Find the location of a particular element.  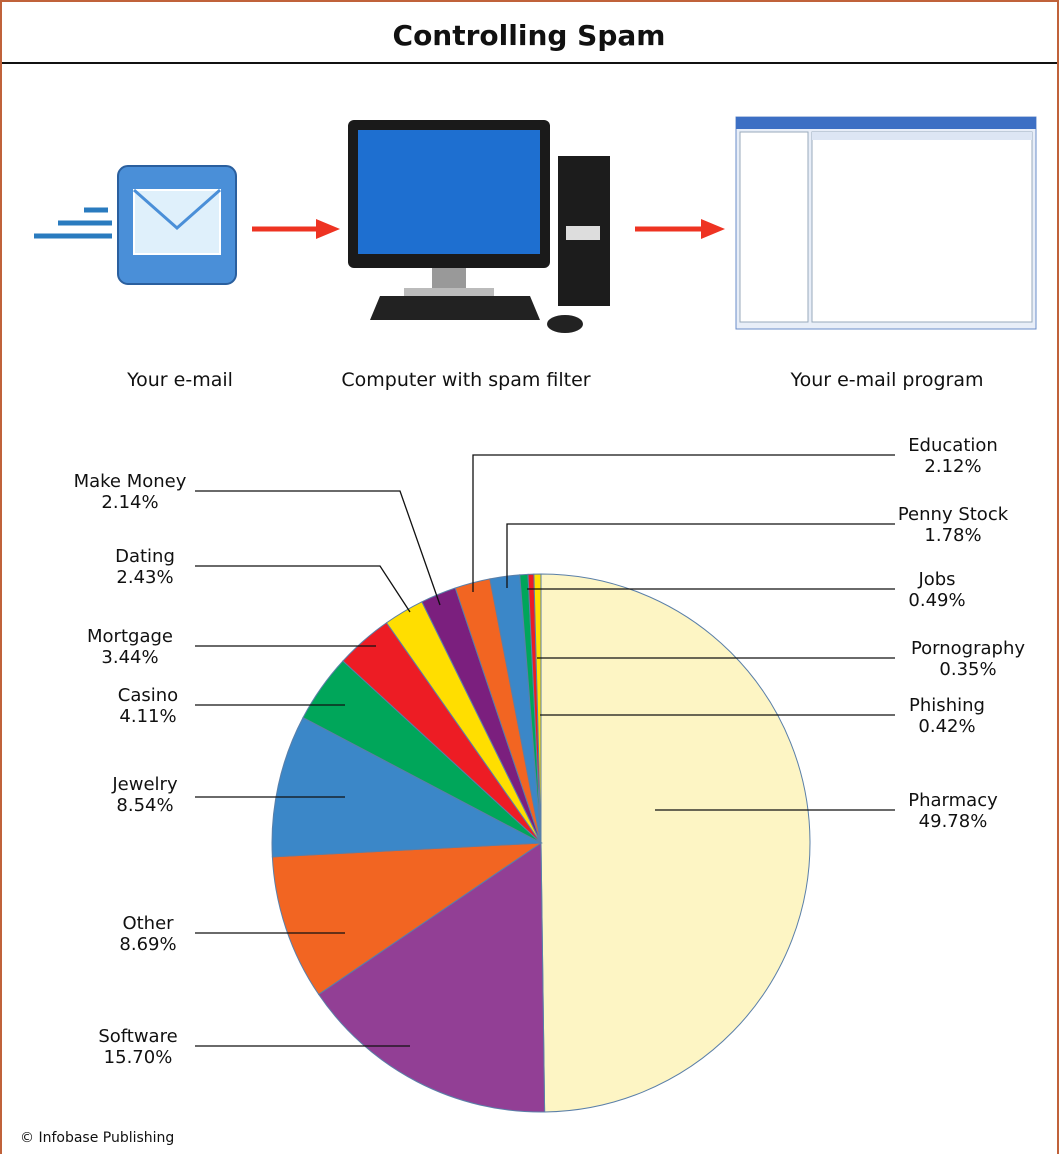

slice-value-label: 2.14% is located at coordinates (129, 502).